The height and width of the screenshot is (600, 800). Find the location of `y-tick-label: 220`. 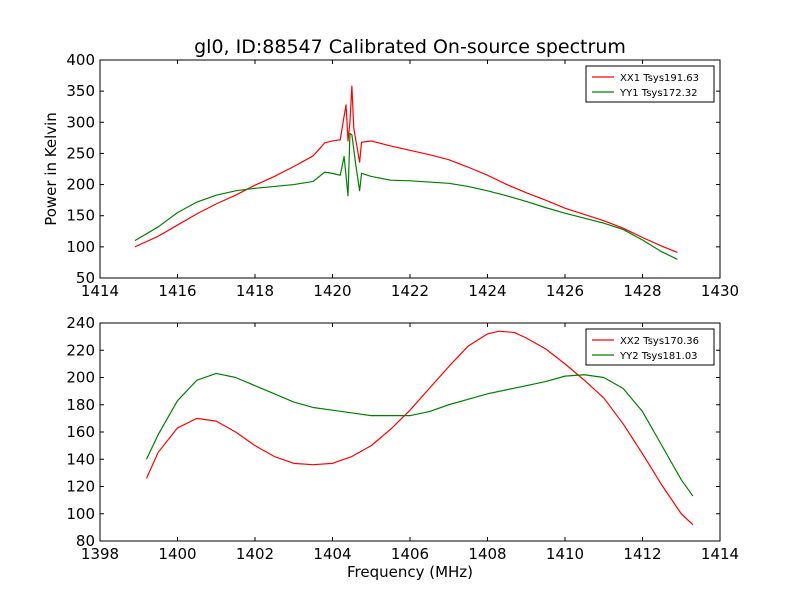

y-tick-label: 220 is located at coordinates (80, 350).